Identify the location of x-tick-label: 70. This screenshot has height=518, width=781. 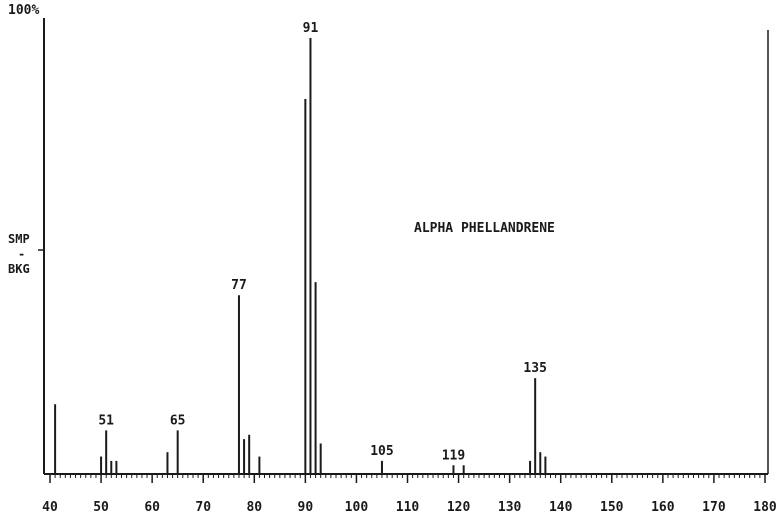
(203, 507).